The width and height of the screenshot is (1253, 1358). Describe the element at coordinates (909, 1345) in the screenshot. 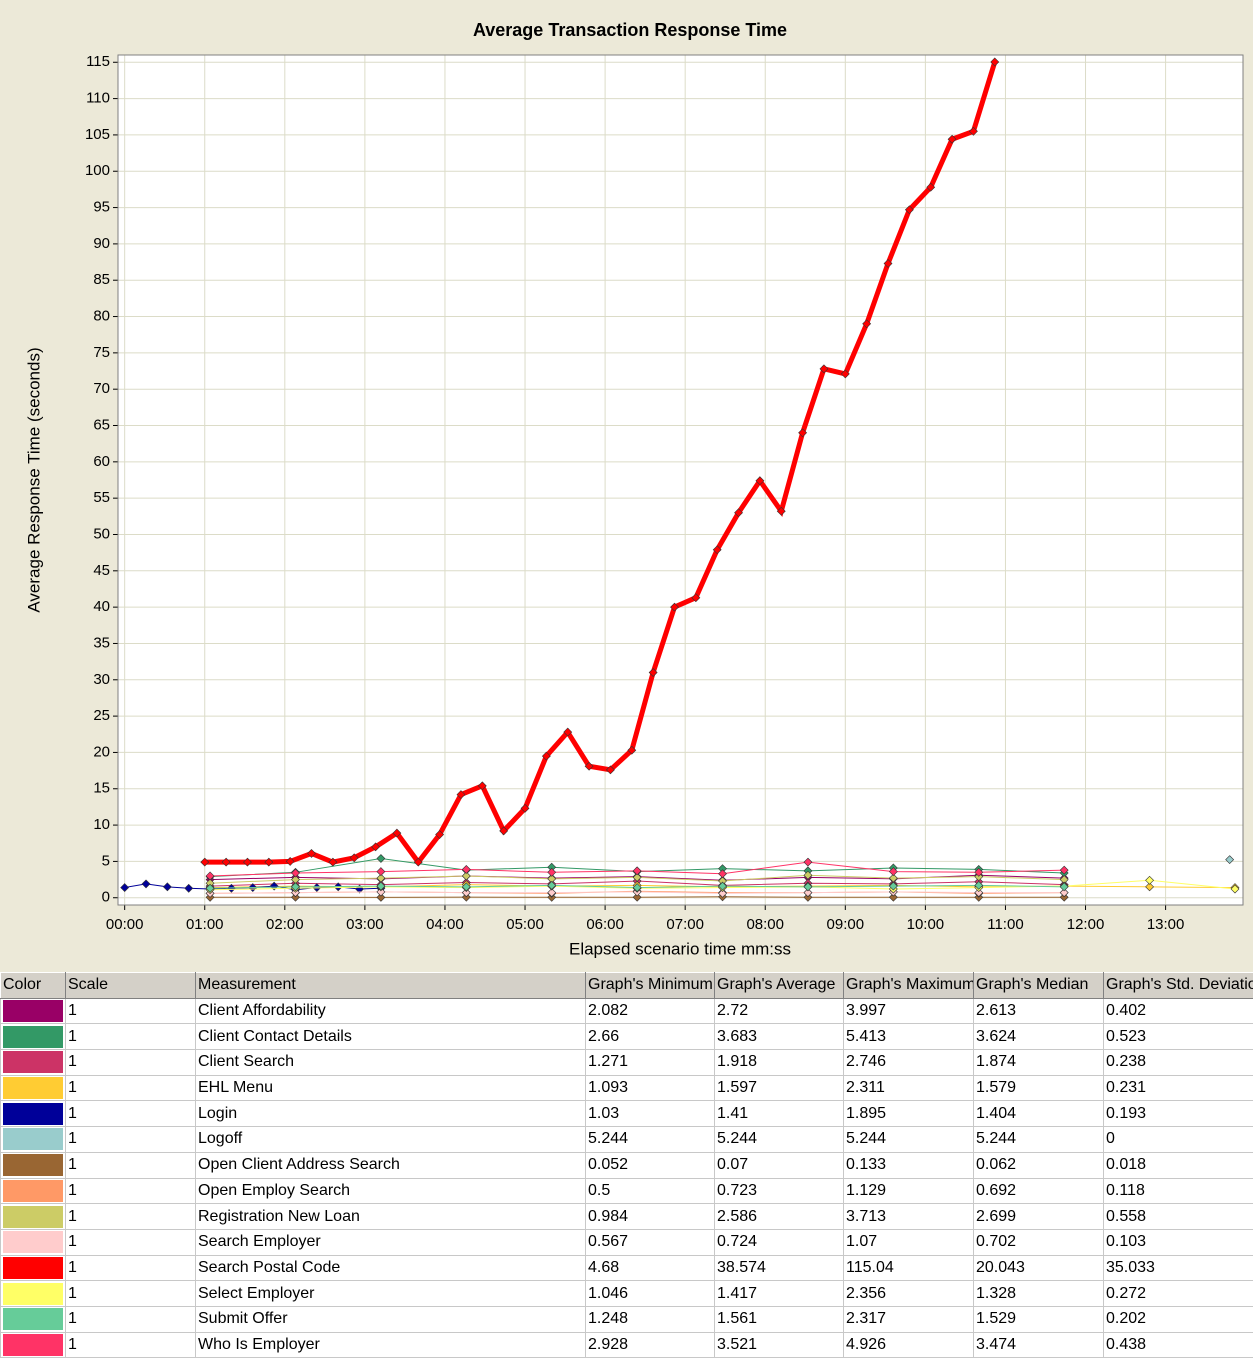

I see `stat-cell: 4.926` at that location.